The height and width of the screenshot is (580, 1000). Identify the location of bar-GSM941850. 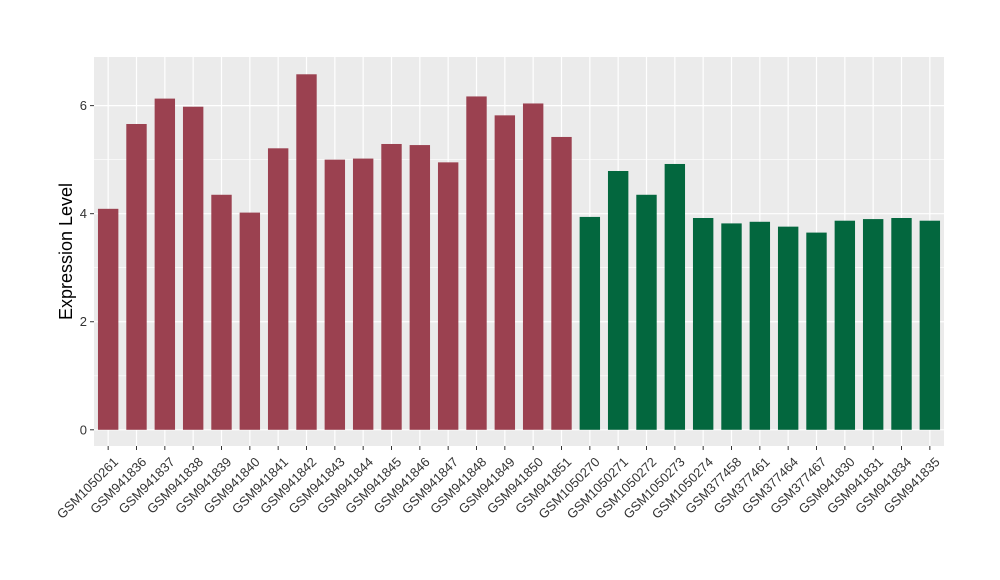
(533, 266).